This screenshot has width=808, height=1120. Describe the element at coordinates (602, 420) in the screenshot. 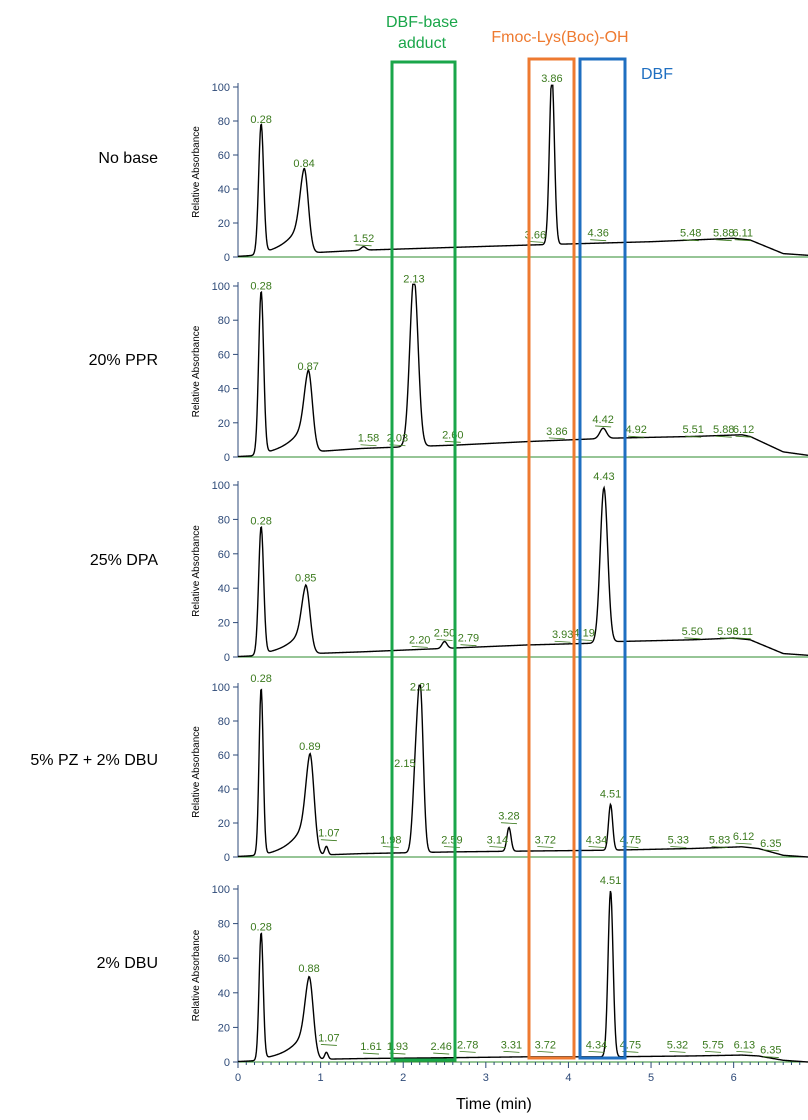

I see `peak-label: 4.42` at that location.